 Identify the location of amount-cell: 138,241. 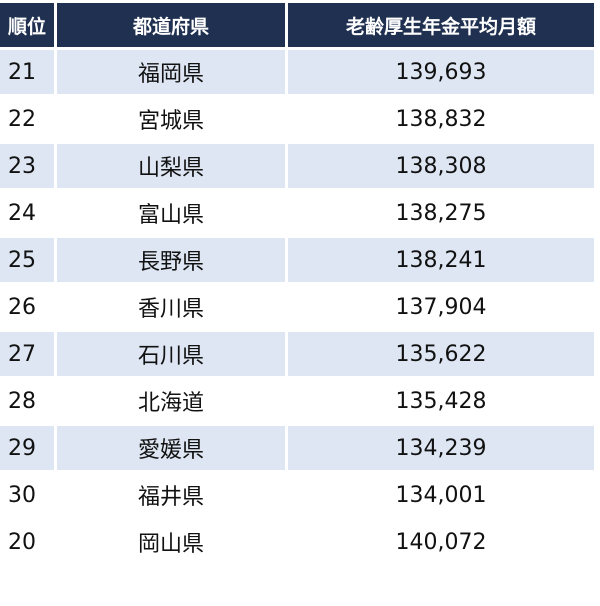
(441, 260).